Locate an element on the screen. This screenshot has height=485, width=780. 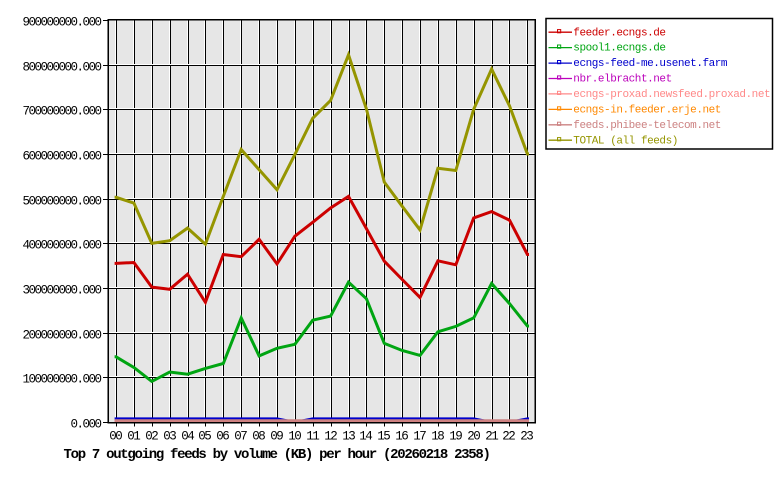
svg-text: 22 is located at coordinates (508, 437).